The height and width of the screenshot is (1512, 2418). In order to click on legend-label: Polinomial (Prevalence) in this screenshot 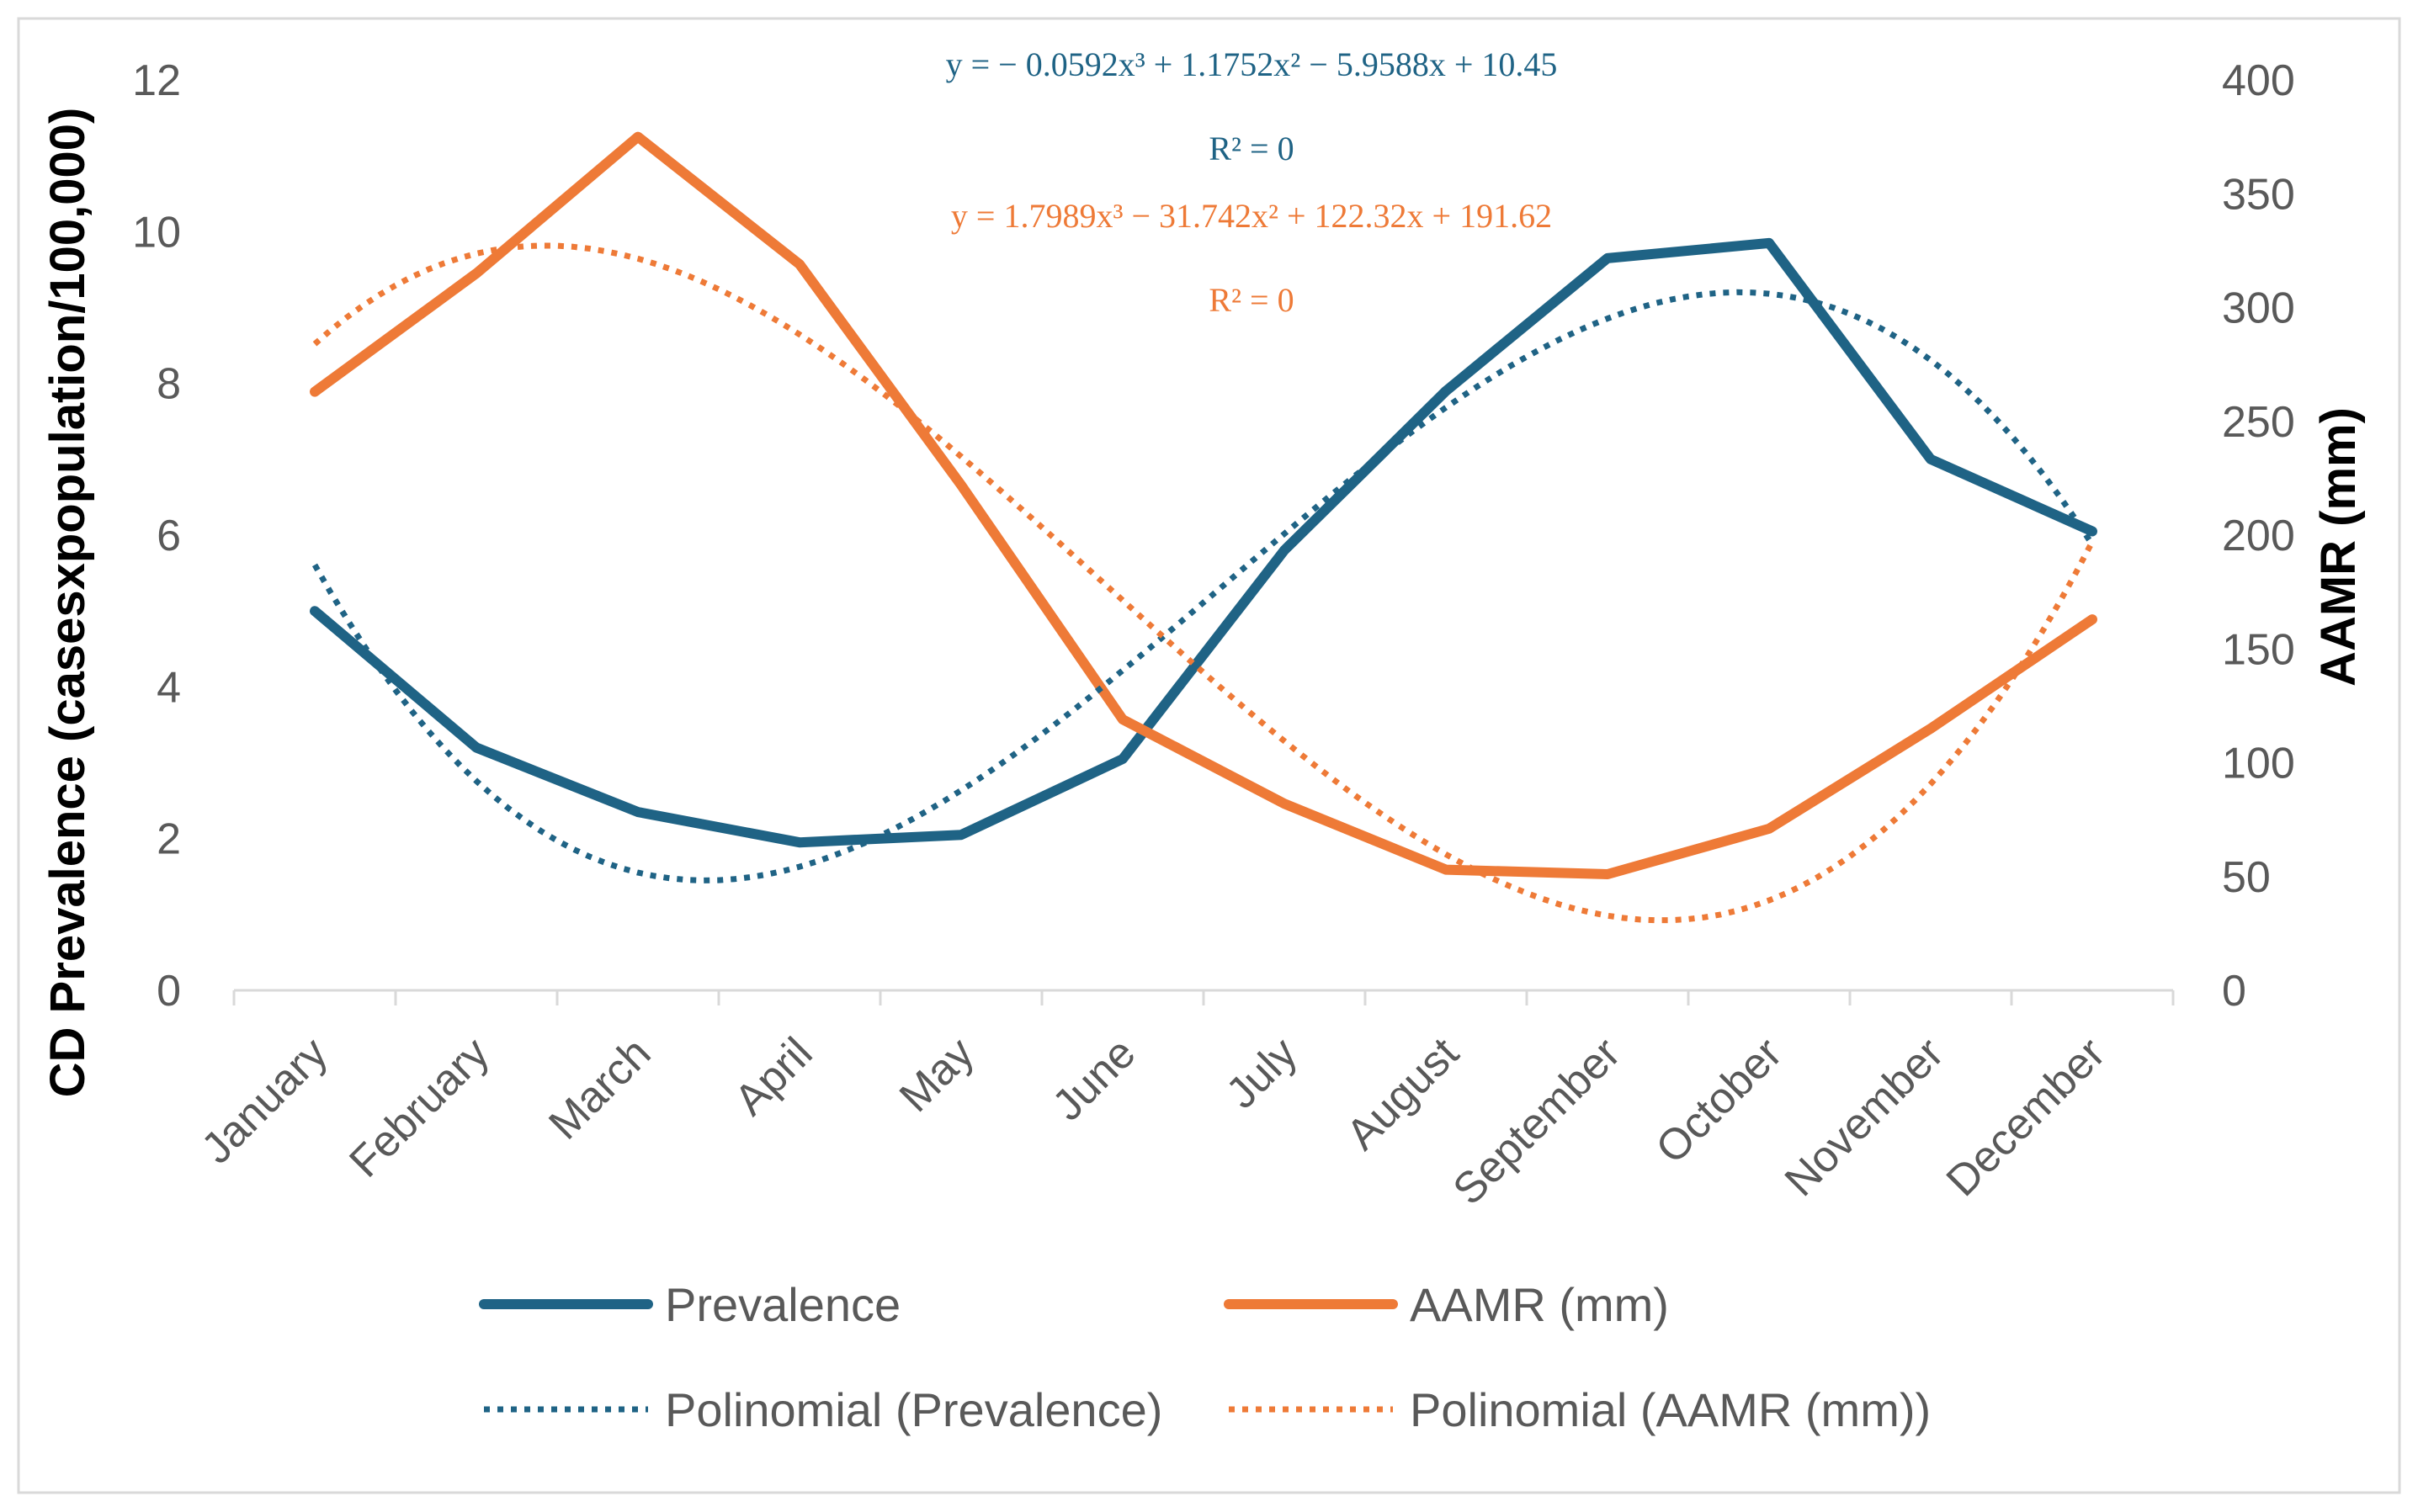, I will do `click(914, 1409)`.